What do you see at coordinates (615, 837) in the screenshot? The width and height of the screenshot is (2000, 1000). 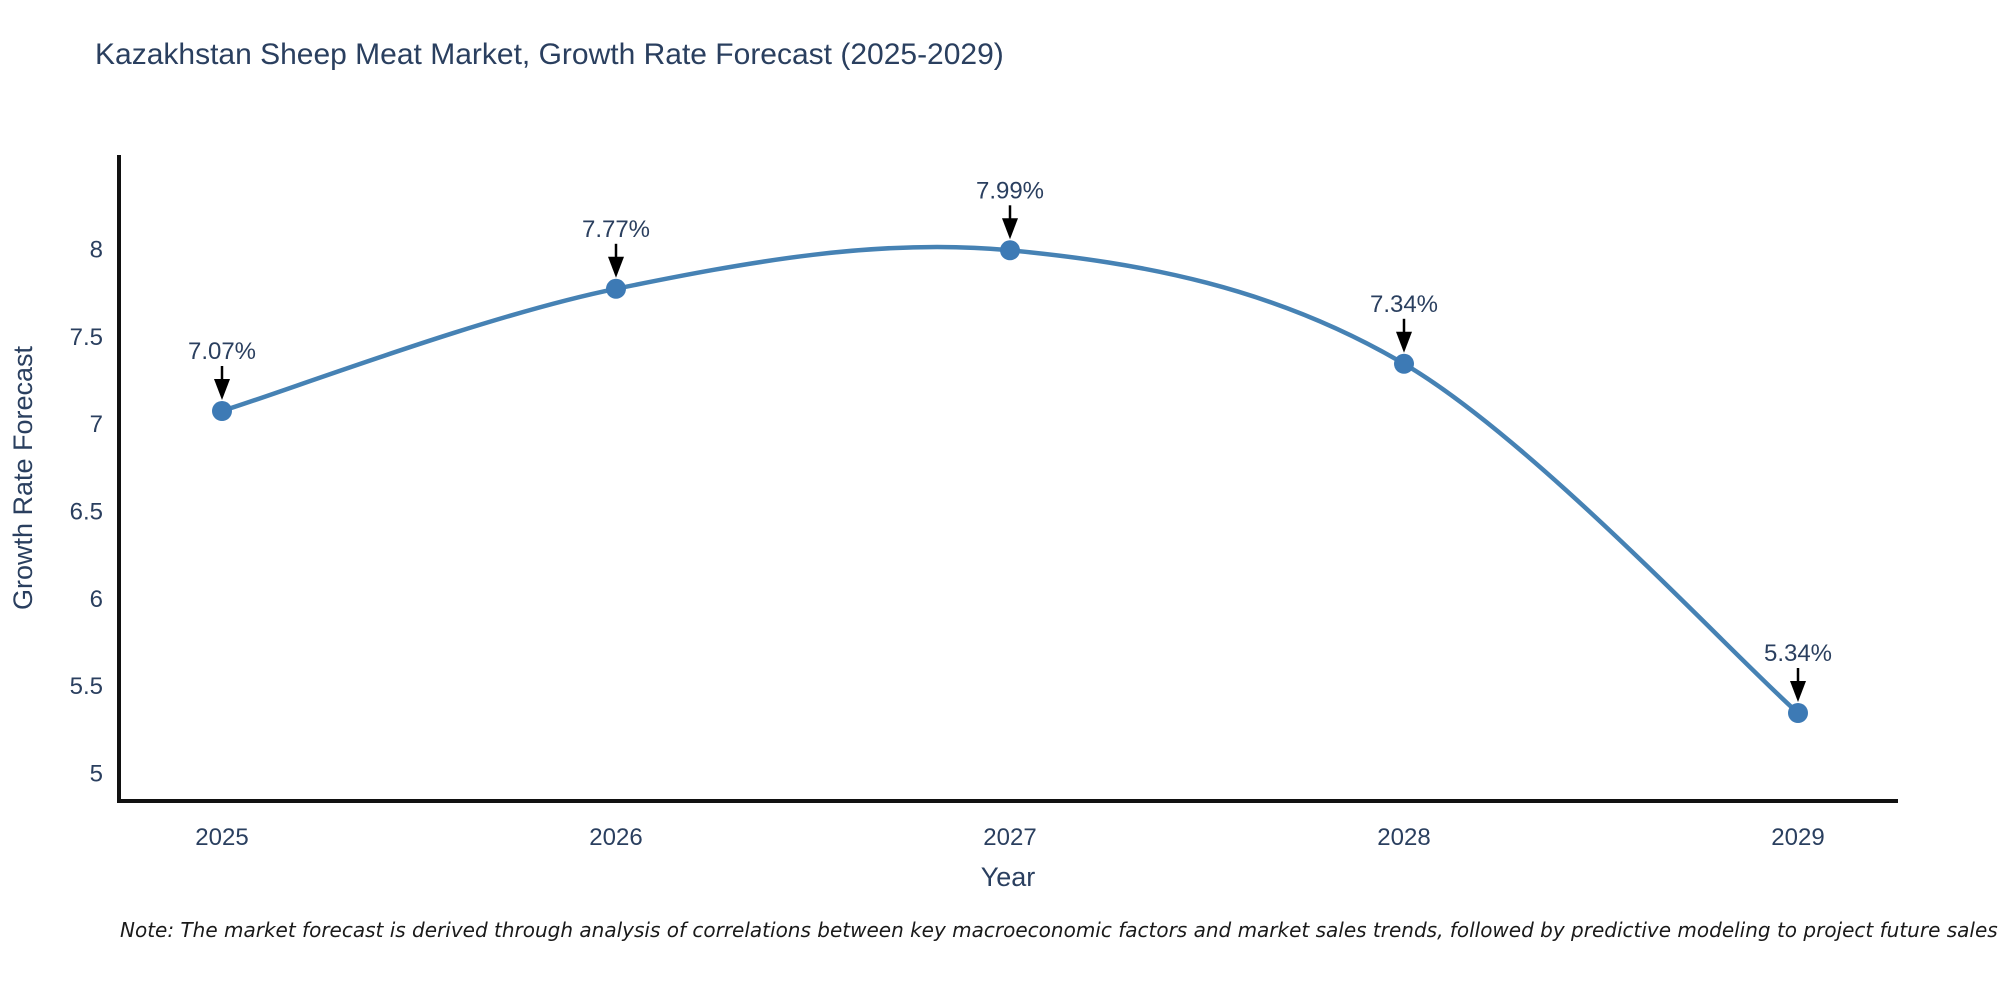 I see `x-tick-label: 2026` at bounding box center [615, 837].